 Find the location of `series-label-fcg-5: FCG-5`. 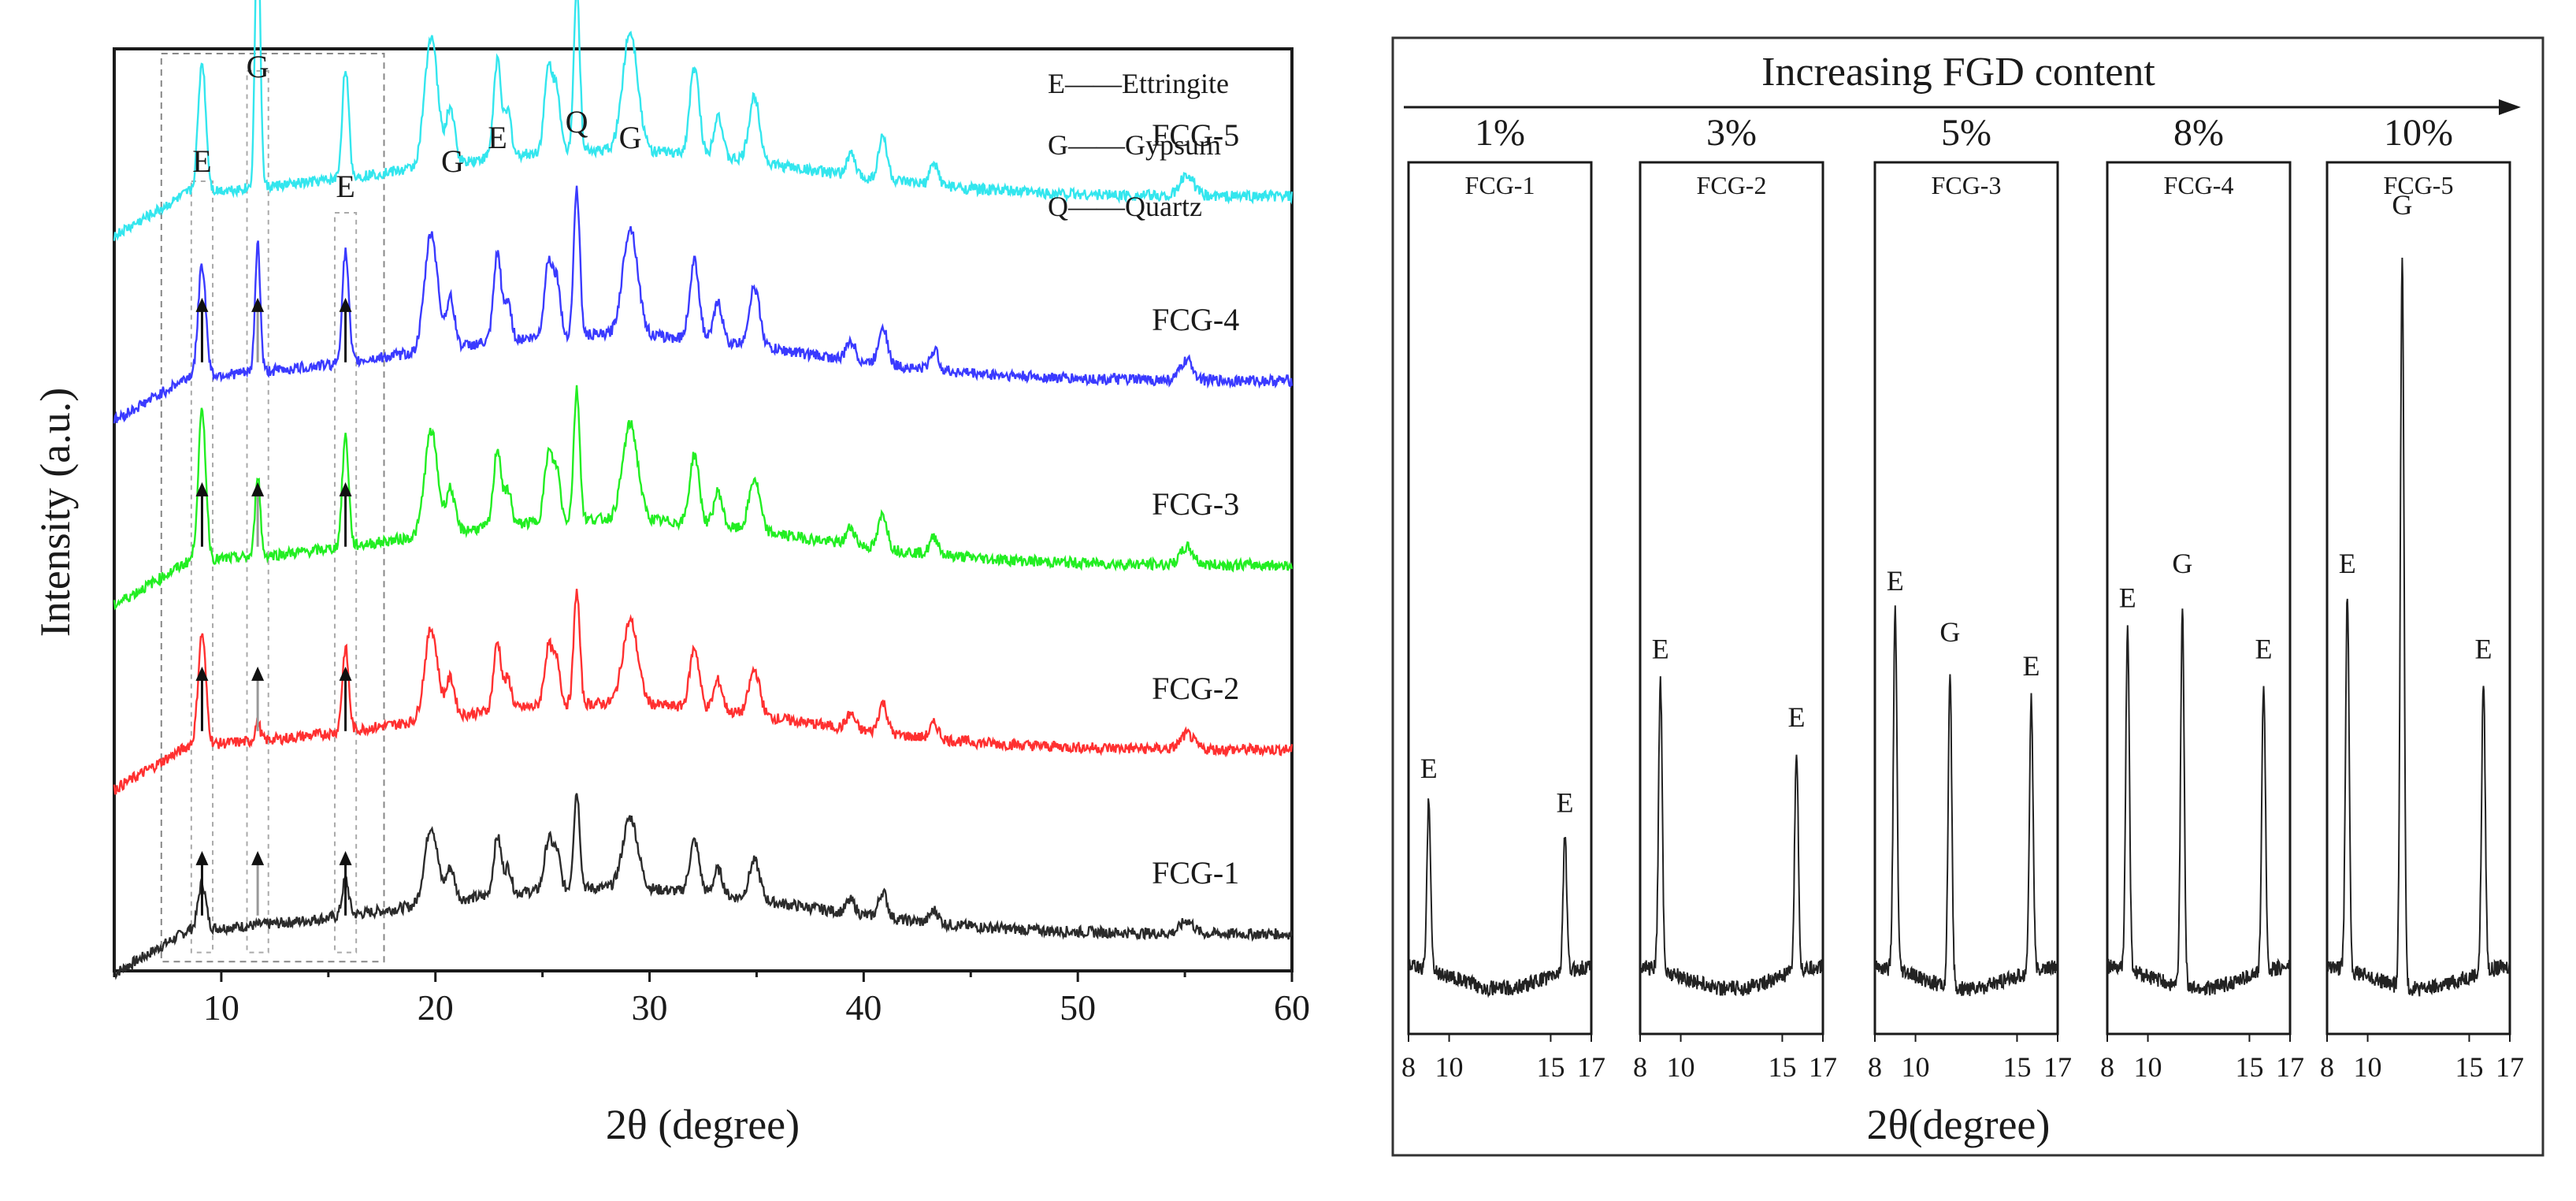

series-label-fcg-5: FCG-5 is located at coordinates (1195, 135).